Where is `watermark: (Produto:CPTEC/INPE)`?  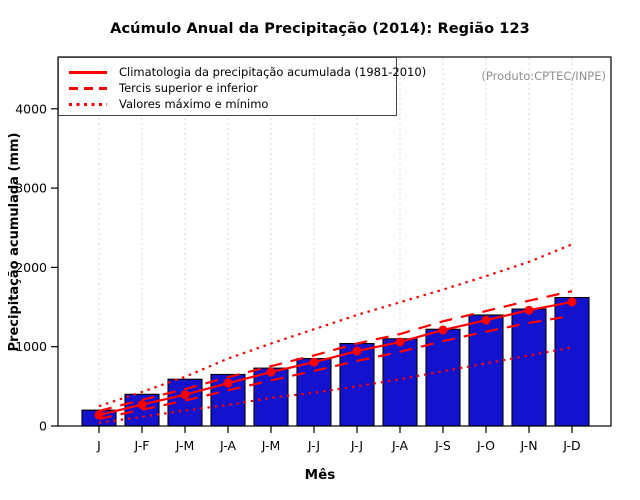 watermark: (Produto:CPTEC/INPE) is located at coordinates (543, 76).